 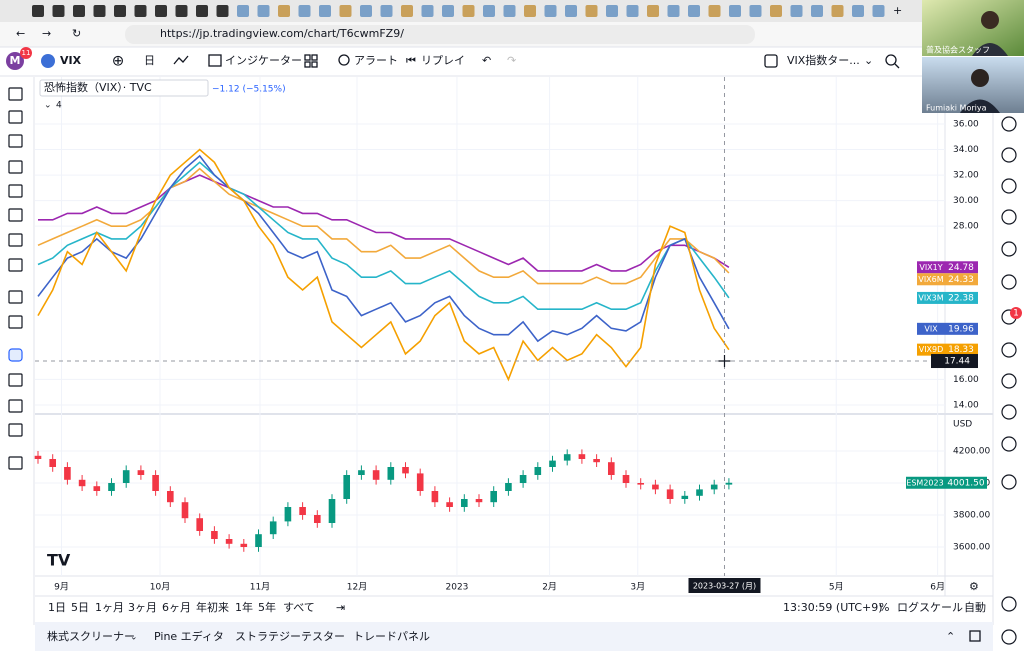 I want to click on symbol: VIX, so click(x=71, y=60).